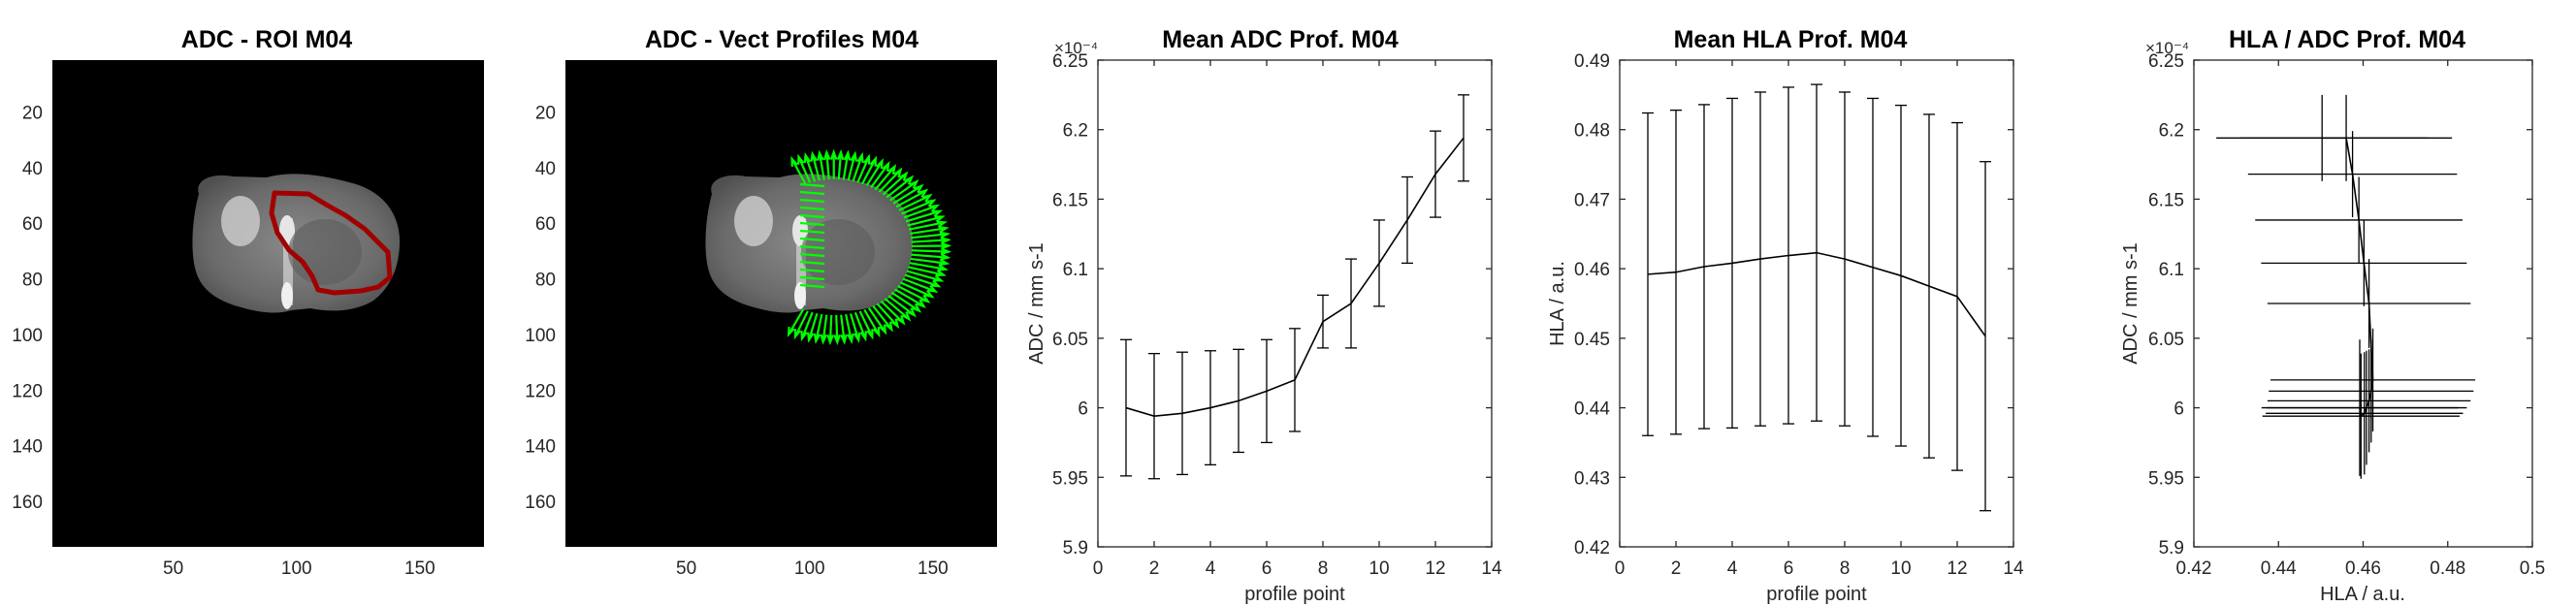 The height and width of the screenshot is (606, 2576). I want to click on panel-2-ytick: 140, so click(540, 448).